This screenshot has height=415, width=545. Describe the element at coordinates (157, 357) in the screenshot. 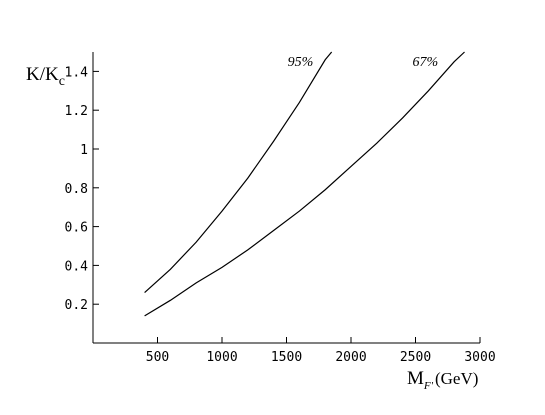

I see `x-tick-label: 500` at that location.